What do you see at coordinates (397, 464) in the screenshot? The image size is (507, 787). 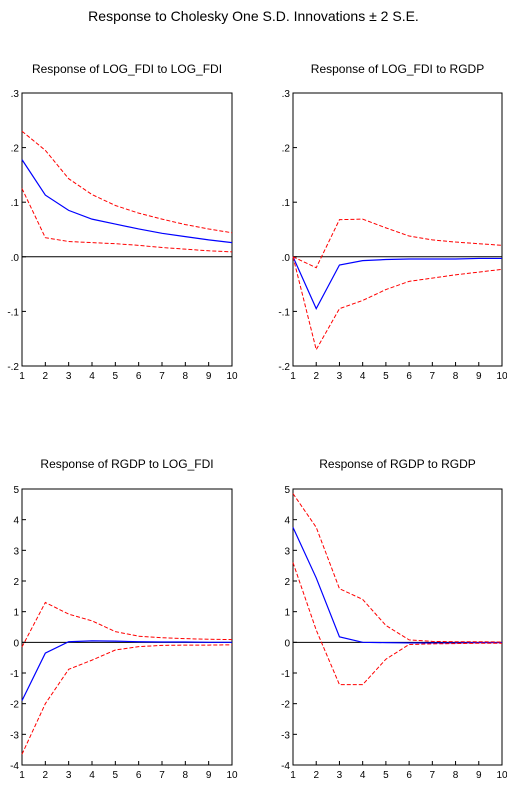 I see `chart-title: Response of RGDP to RGDP` at bounding box center [397, 464].